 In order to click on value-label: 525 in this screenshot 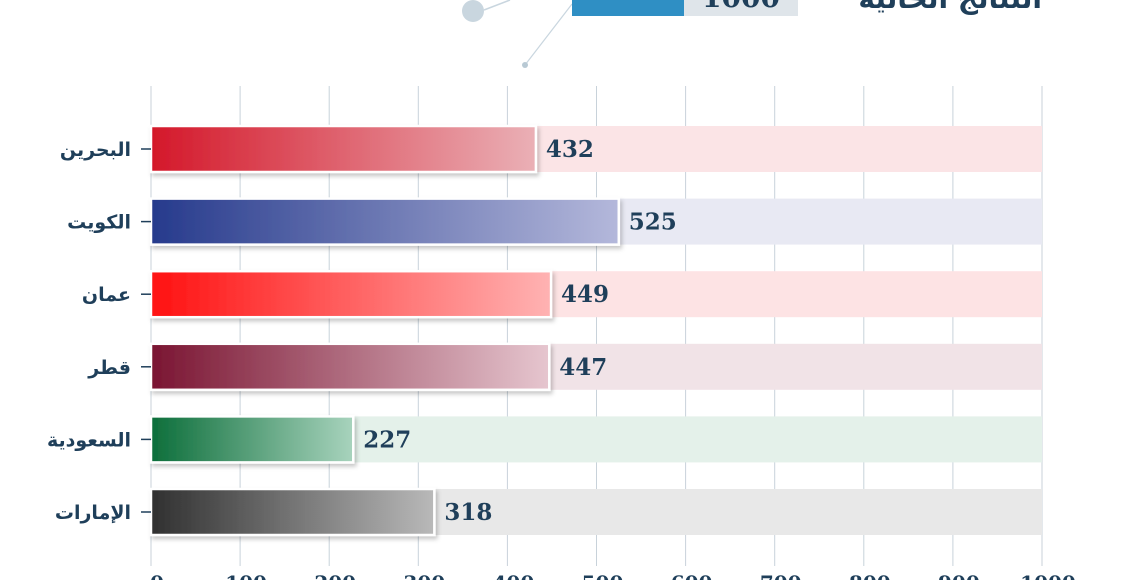, I will do `click(653, 222)`.